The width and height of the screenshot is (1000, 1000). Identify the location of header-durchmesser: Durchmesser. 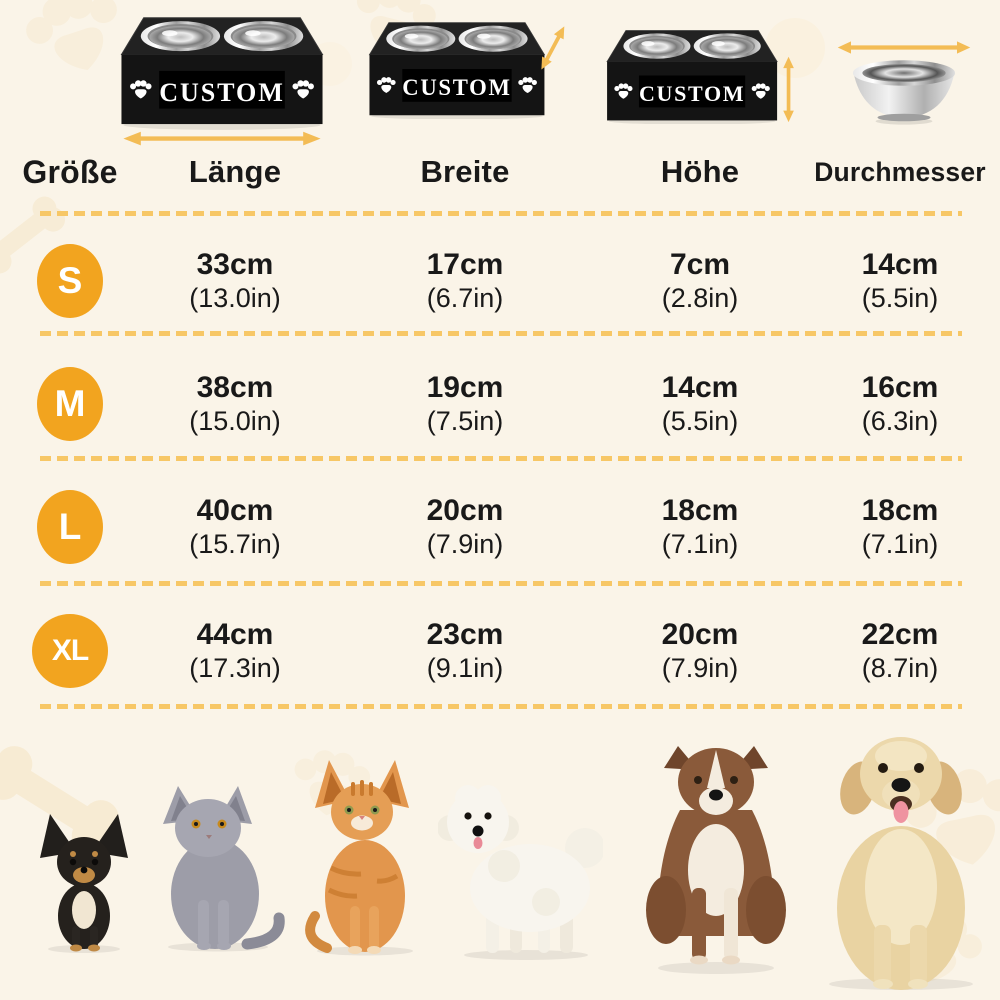
(900, 171).